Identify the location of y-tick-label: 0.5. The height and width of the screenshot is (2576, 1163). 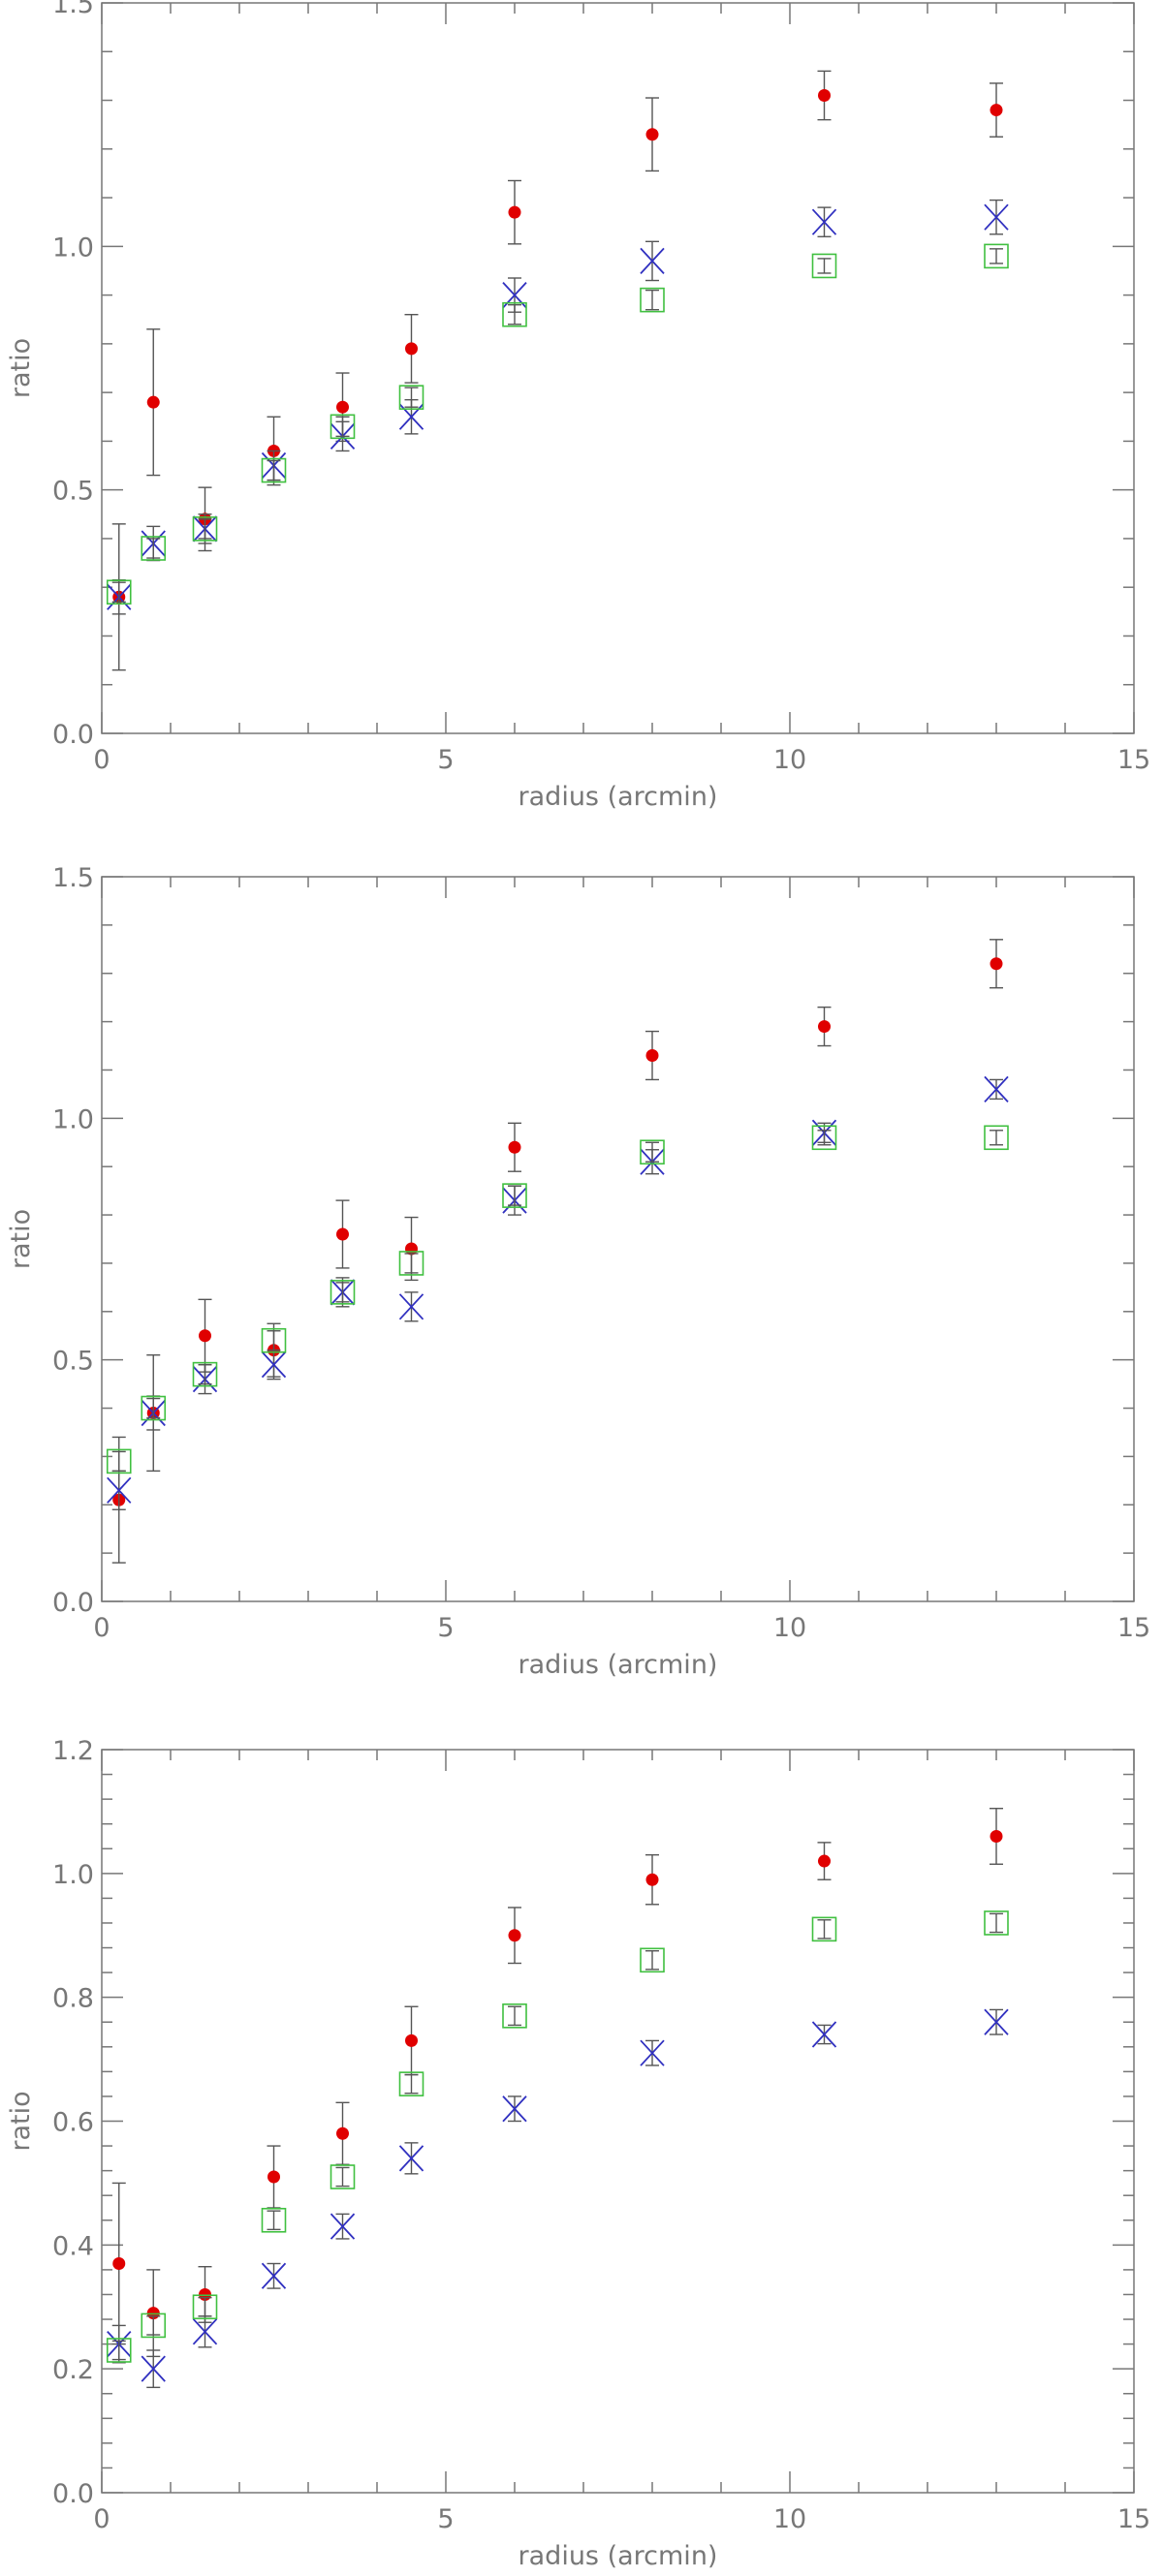
(73, 1362).